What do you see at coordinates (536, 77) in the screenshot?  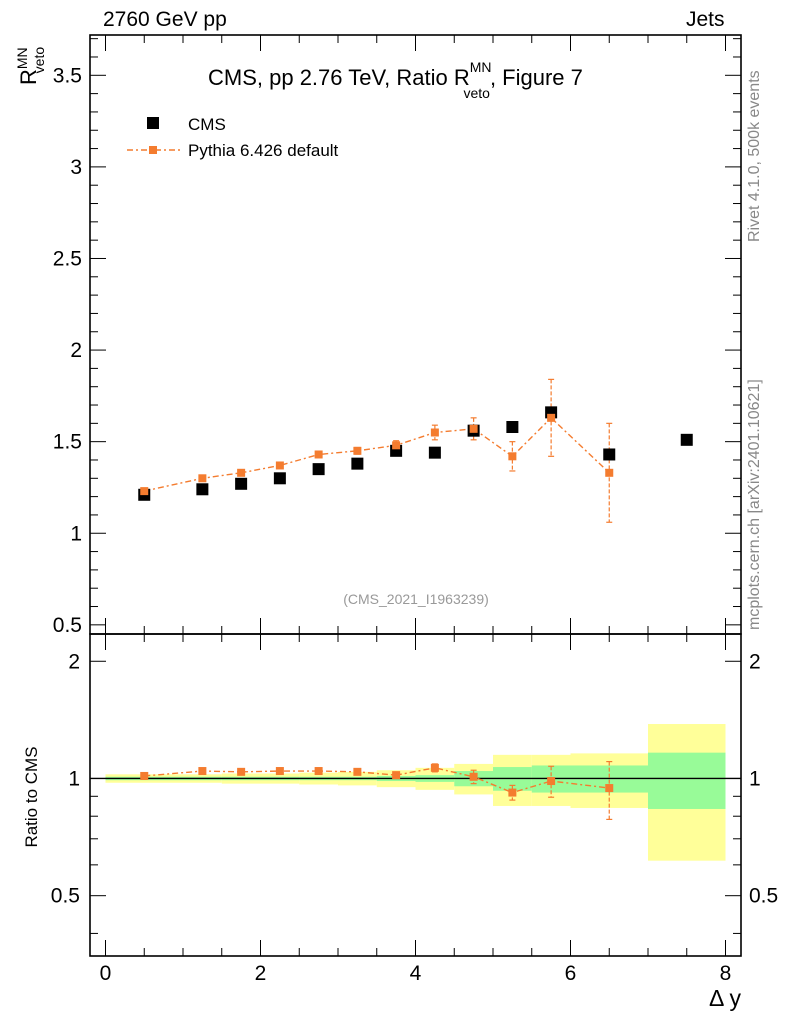 I see `chart-title-suffix: , Figure 7` at bounding box center [536, 77].